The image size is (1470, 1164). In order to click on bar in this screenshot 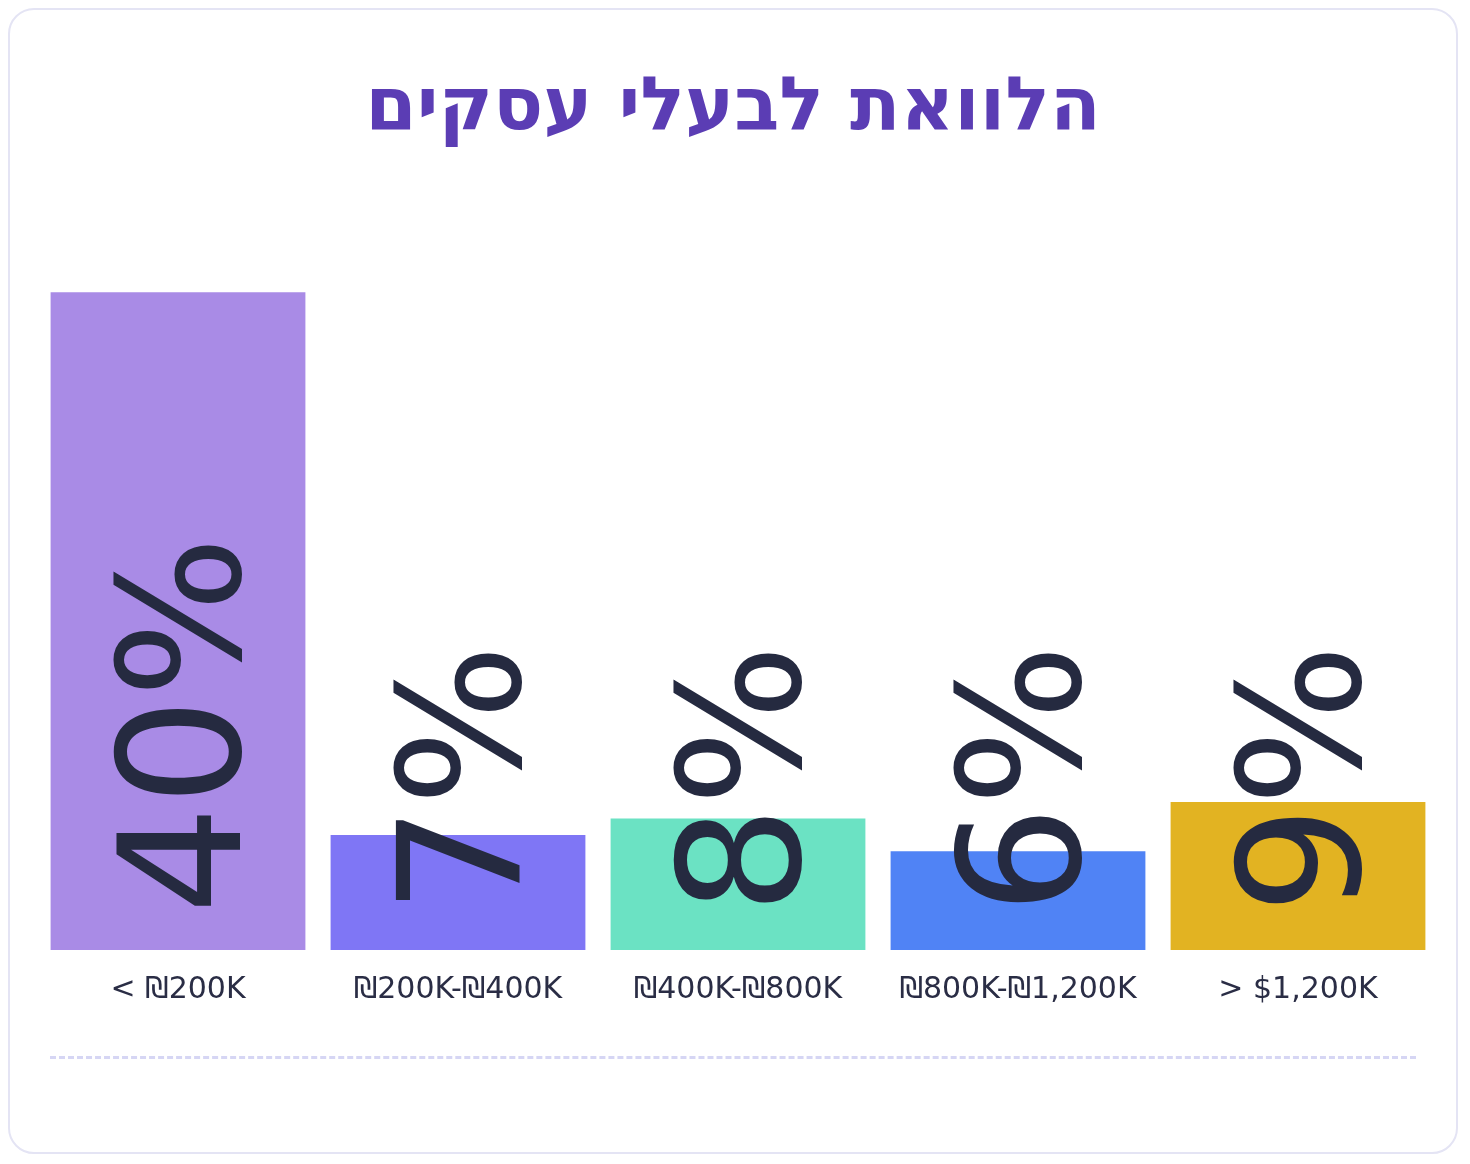, I will do `click(178, 621)`.